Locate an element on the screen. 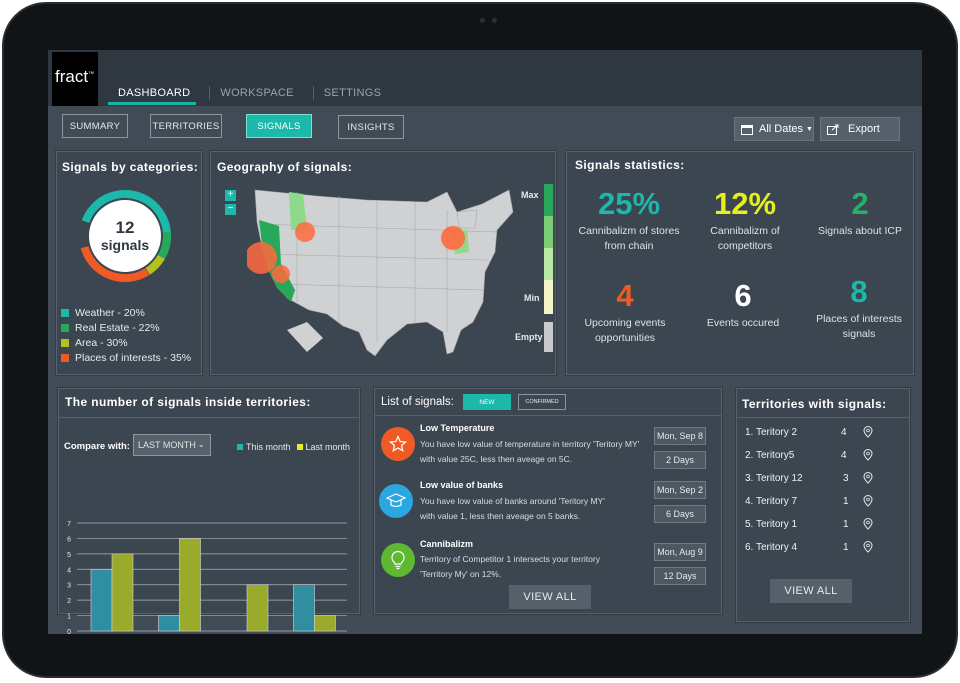 This screenshot has width=960, height=683. stat-label: Cannibalizm of competitors is located at coordinates (745, 238).